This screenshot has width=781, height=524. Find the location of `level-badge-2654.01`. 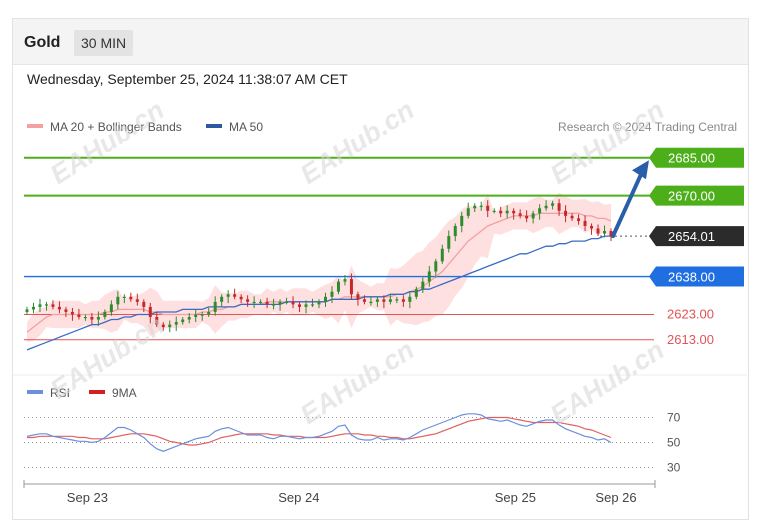

level-badge-2654.01 is located at coordinates (696, 236).